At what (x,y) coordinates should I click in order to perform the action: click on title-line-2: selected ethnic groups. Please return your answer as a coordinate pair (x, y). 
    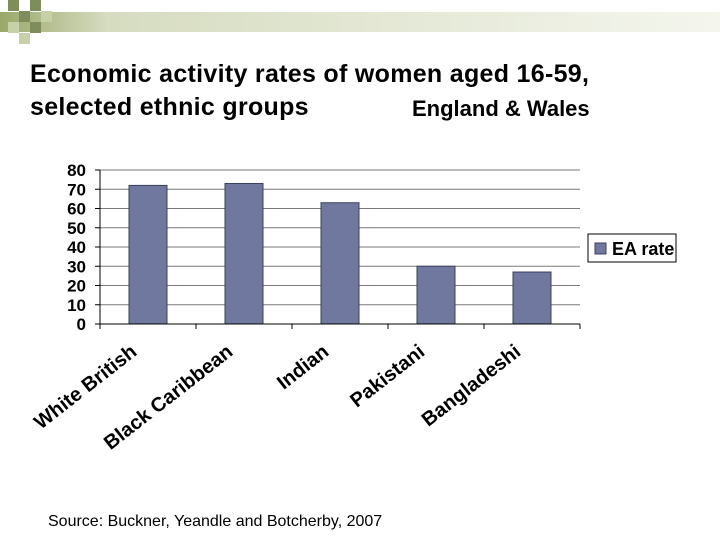
    Looking at the image, I should click on (169, 107).